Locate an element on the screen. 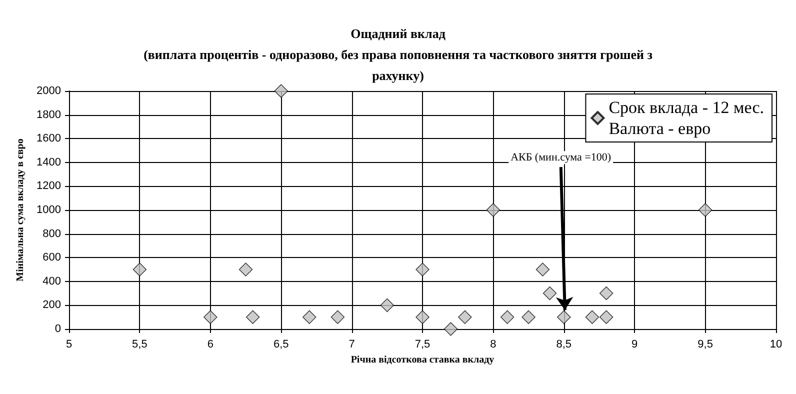 The height and width of the screenshot is (394, 796). y-tick-label: 1600 is located at coordinates (48, 138).